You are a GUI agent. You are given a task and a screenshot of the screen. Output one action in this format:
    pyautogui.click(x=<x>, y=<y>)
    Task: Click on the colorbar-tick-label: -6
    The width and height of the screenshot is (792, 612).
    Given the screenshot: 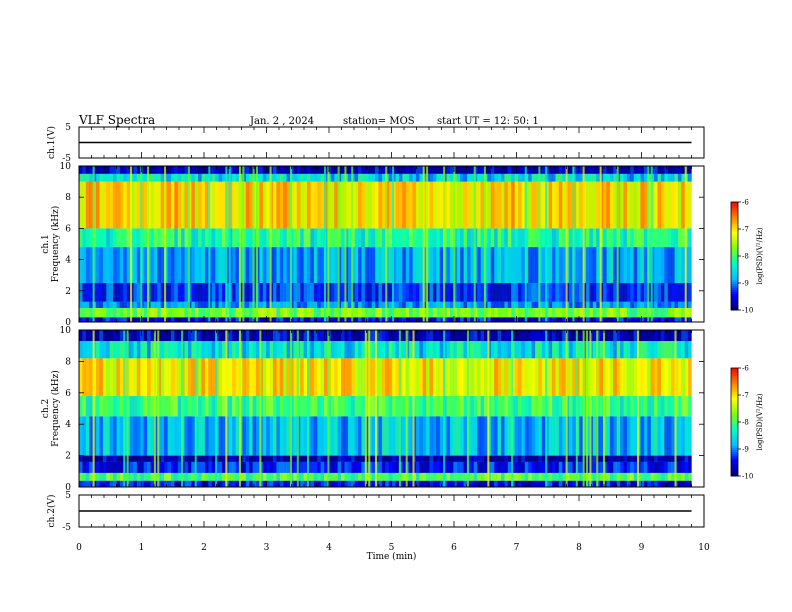 What is the action you would take?
    pyautogui.click(x=745, y=203)
    